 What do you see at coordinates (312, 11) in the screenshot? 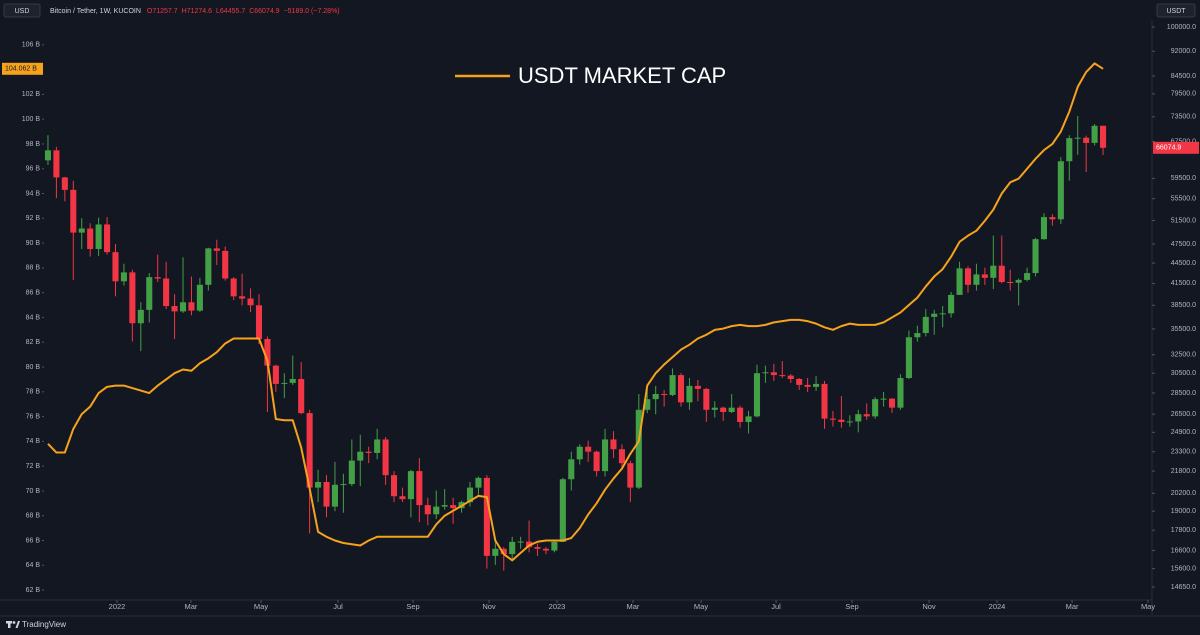
I see `header-value: −5189.0 (−7.28%)` at bounding box center [312, 11].